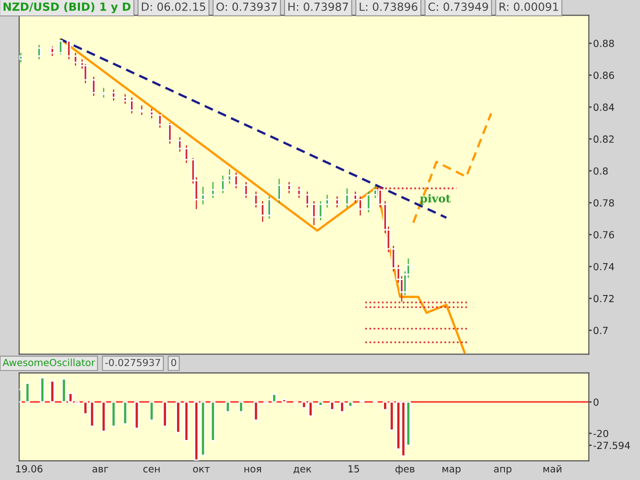 The height and width of the screenshot is (480, 640). What do you see at coordinates (503, 470) in the screenshot?
I see `x-tick-label: апр` at bounding box center [503, 470].